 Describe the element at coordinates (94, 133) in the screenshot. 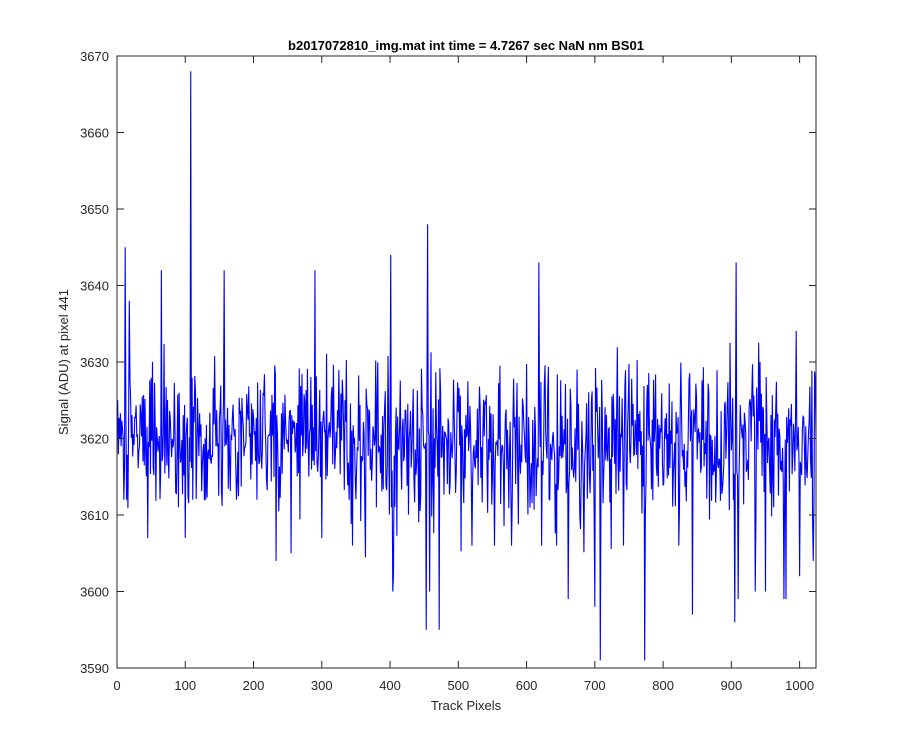

I see `y-tick-label: 3660` at that location.